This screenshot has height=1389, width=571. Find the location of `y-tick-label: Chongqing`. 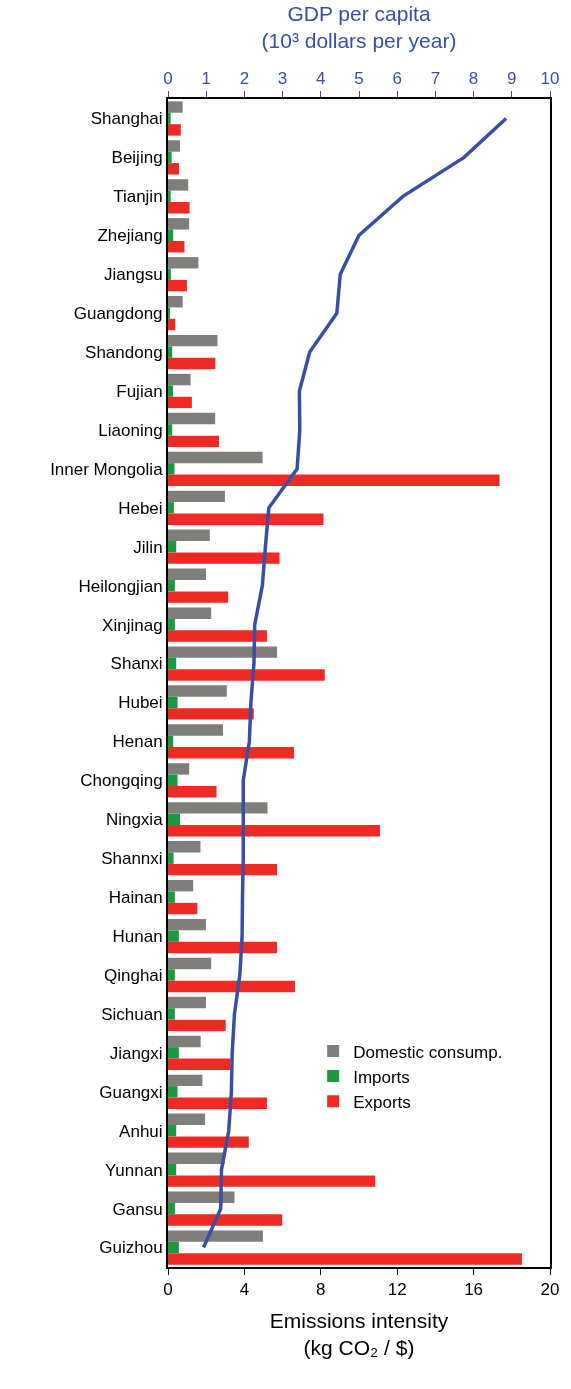

y-tick-label: Chongqing is located at coordinates (121, 781).